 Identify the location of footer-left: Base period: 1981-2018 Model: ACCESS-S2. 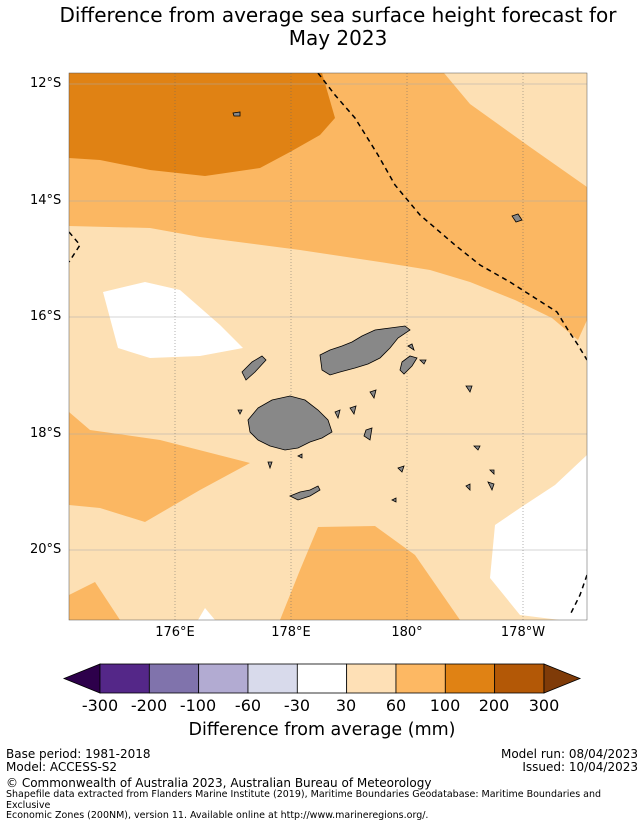
(78, 761).